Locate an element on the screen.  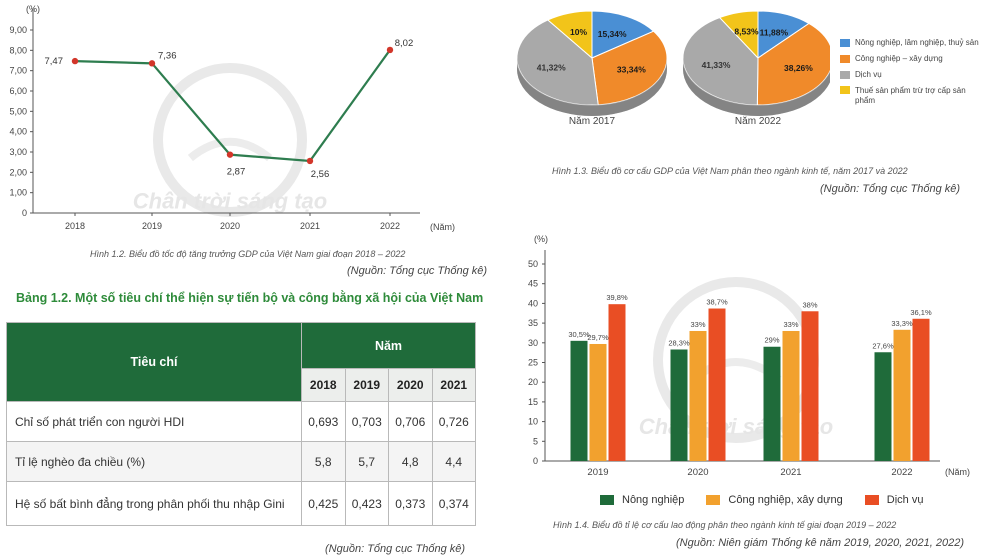
pie-slice-label: 10% is located at coordinates (578, 32).